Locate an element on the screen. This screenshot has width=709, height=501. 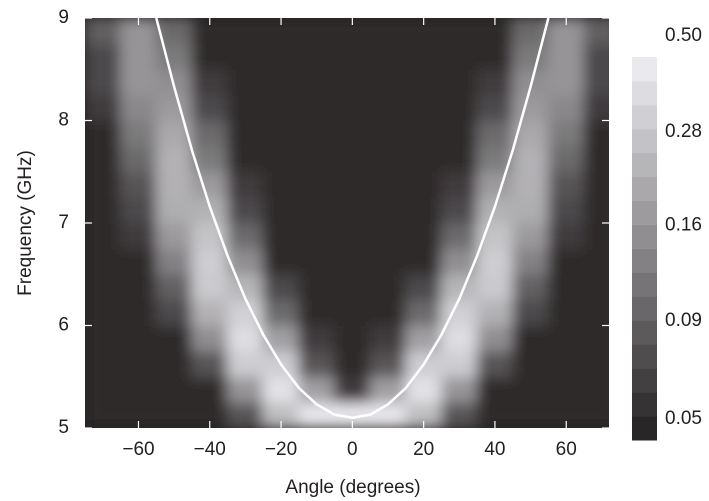
y-tick-label: 7 is located at coordinates (63, 222).